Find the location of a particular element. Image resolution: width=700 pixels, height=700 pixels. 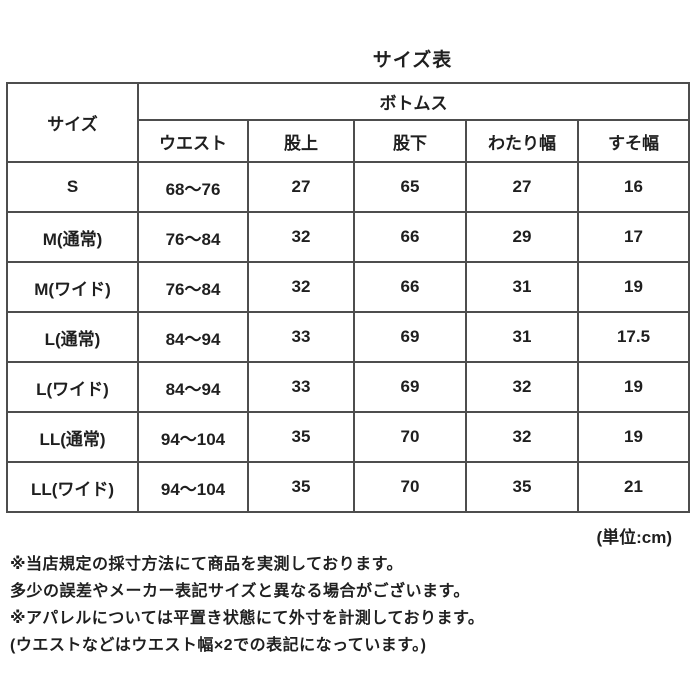

measurement-cell: 16 is located at coordinates (633, 187).